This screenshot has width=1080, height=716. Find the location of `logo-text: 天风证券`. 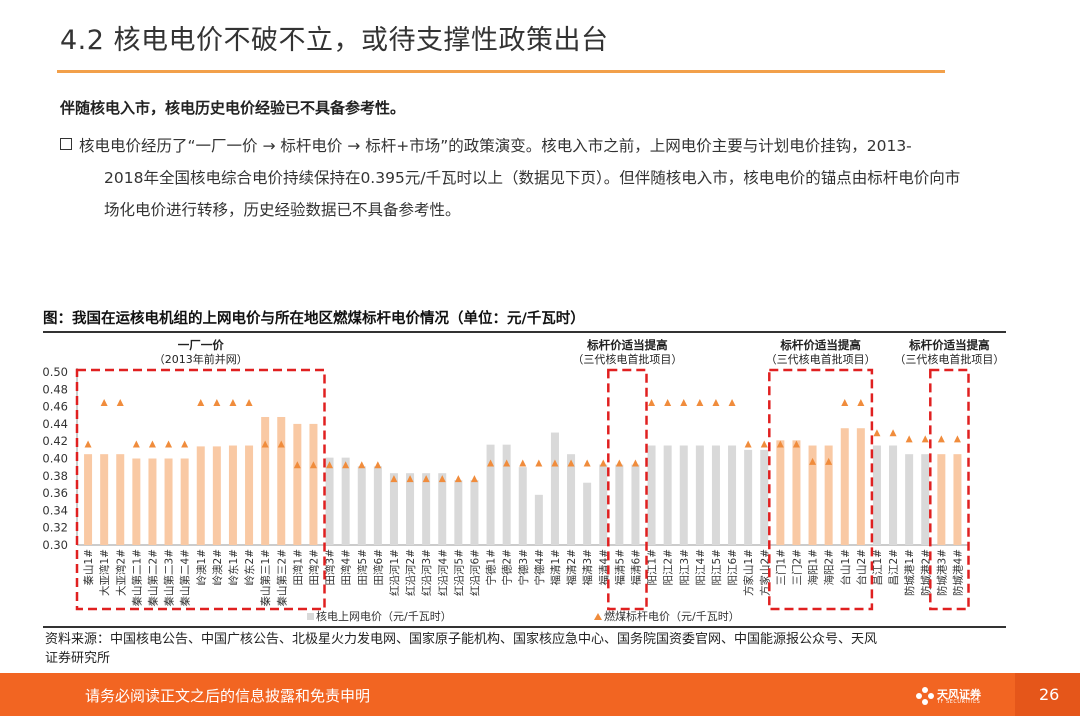

logo-text: 天风证券 is located at coordinates (959, 694).